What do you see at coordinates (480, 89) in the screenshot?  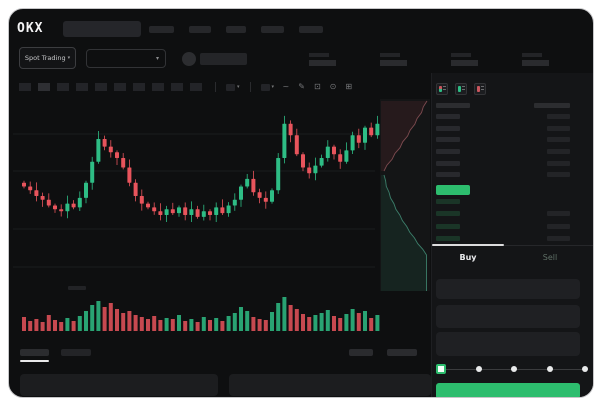 I see `order-book-asks-icon` at bounding box center [480, 89].